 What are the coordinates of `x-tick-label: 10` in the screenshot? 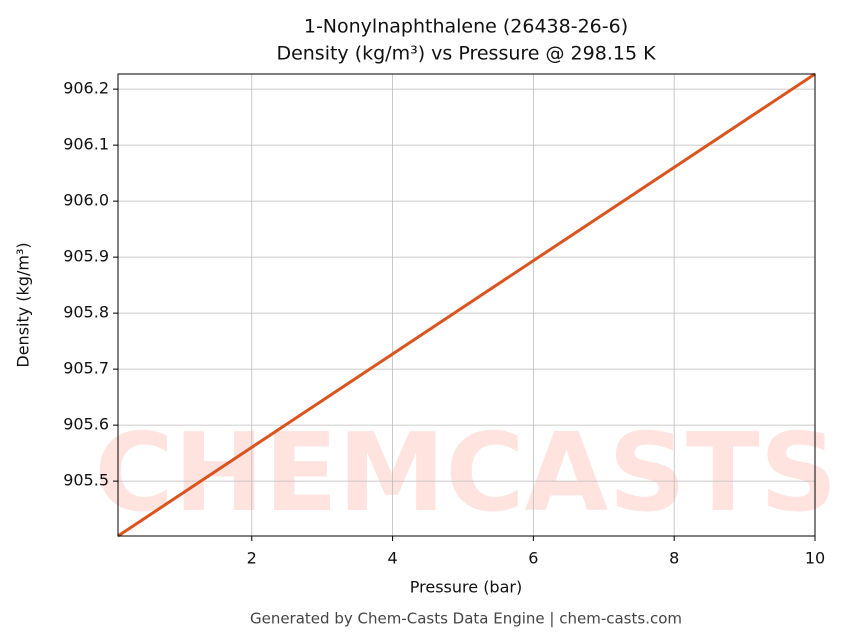 It's located at (815, 558).